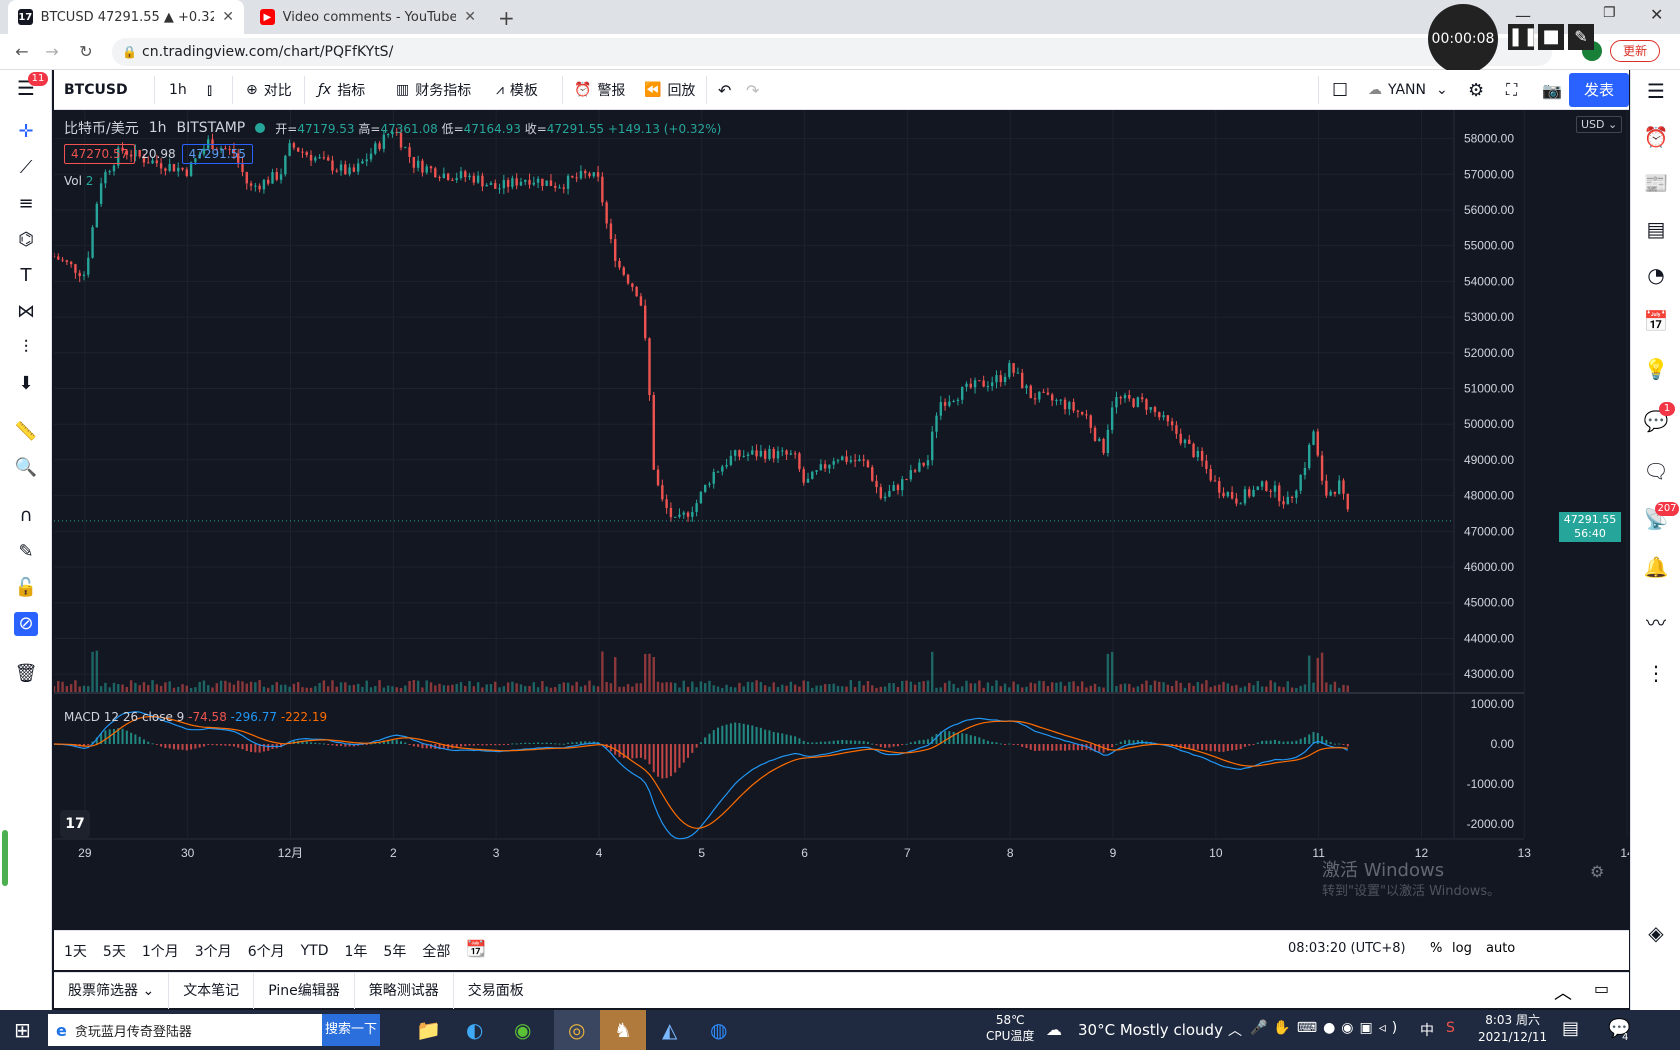  I want to click on stop-icon: ■, so click(1551, 37).